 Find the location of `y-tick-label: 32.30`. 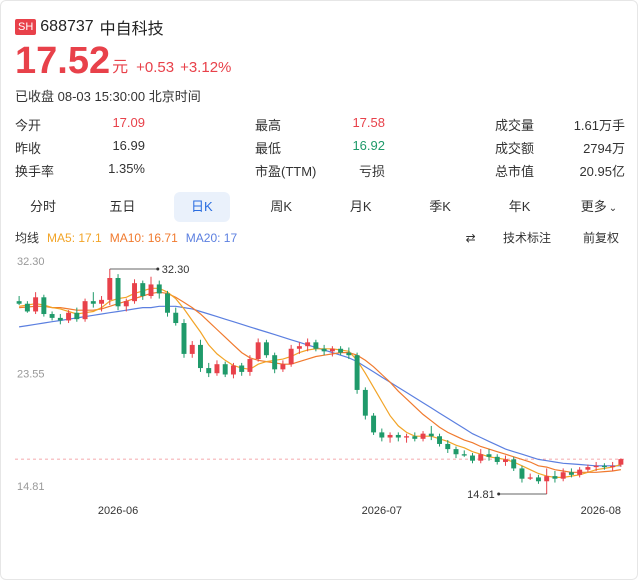

y-tick-label: 32.30 is located at coordinates (31, 262).